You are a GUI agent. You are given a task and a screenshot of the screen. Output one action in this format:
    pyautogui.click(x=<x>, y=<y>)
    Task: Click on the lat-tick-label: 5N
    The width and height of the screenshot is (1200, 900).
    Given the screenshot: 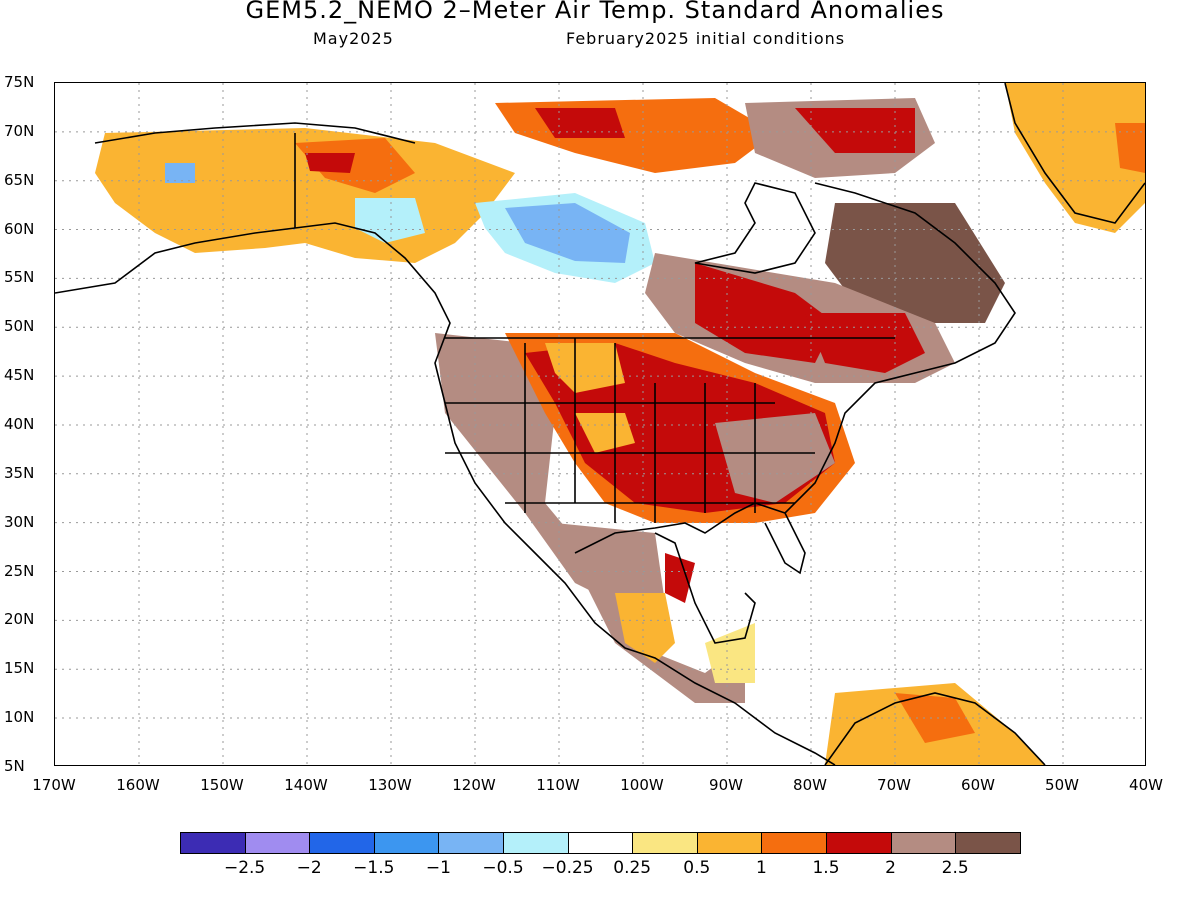 What is the action you would take?
    pyautogui.click(x=14, y=765)
    